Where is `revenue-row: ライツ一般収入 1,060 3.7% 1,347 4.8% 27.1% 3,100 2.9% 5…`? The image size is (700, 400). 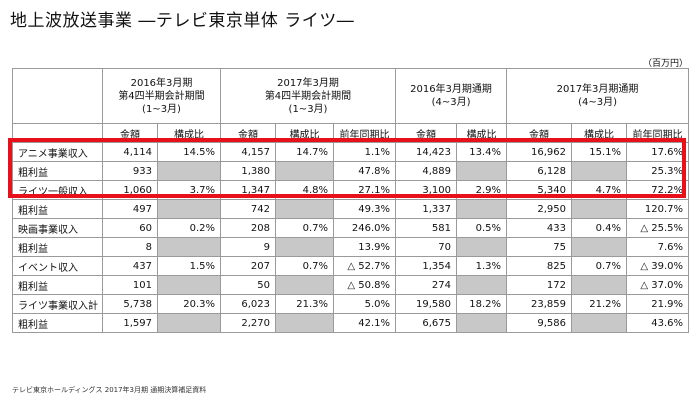 revenue-row: ライツ一般収入 1,060 3.7% 1,347 4.8% 27.1% 3,100 2.9% 5… is located at coordinates (351, 190).